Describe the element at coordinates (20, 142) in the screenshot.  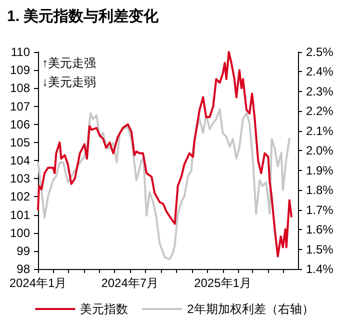
I see `y-tick-label: 105` at that location.